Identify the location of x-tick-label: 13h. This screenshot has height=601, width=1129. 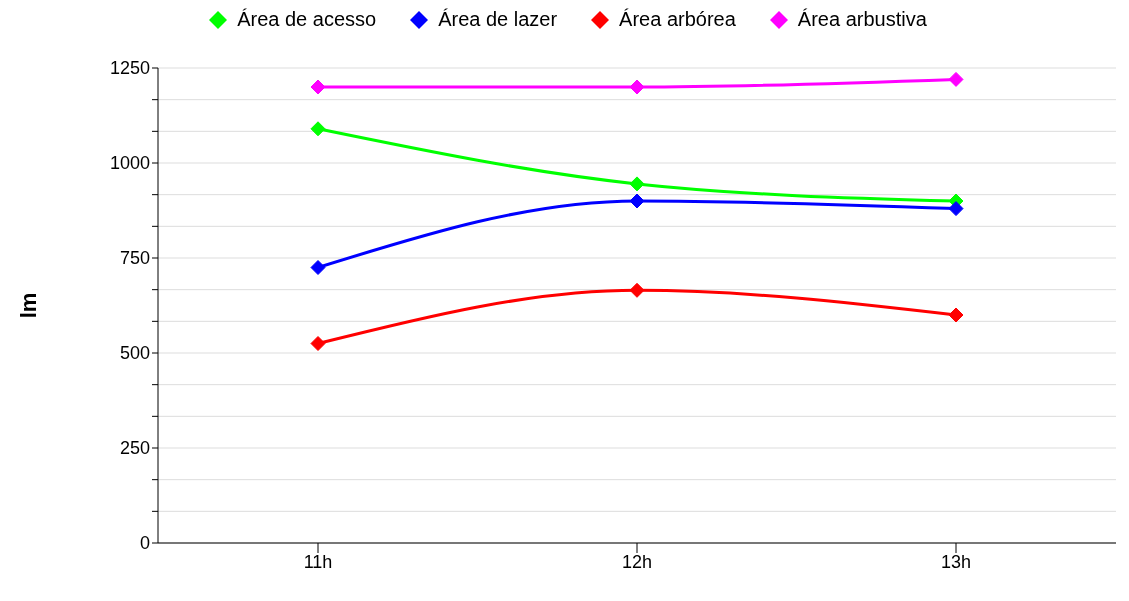
(956, 561).